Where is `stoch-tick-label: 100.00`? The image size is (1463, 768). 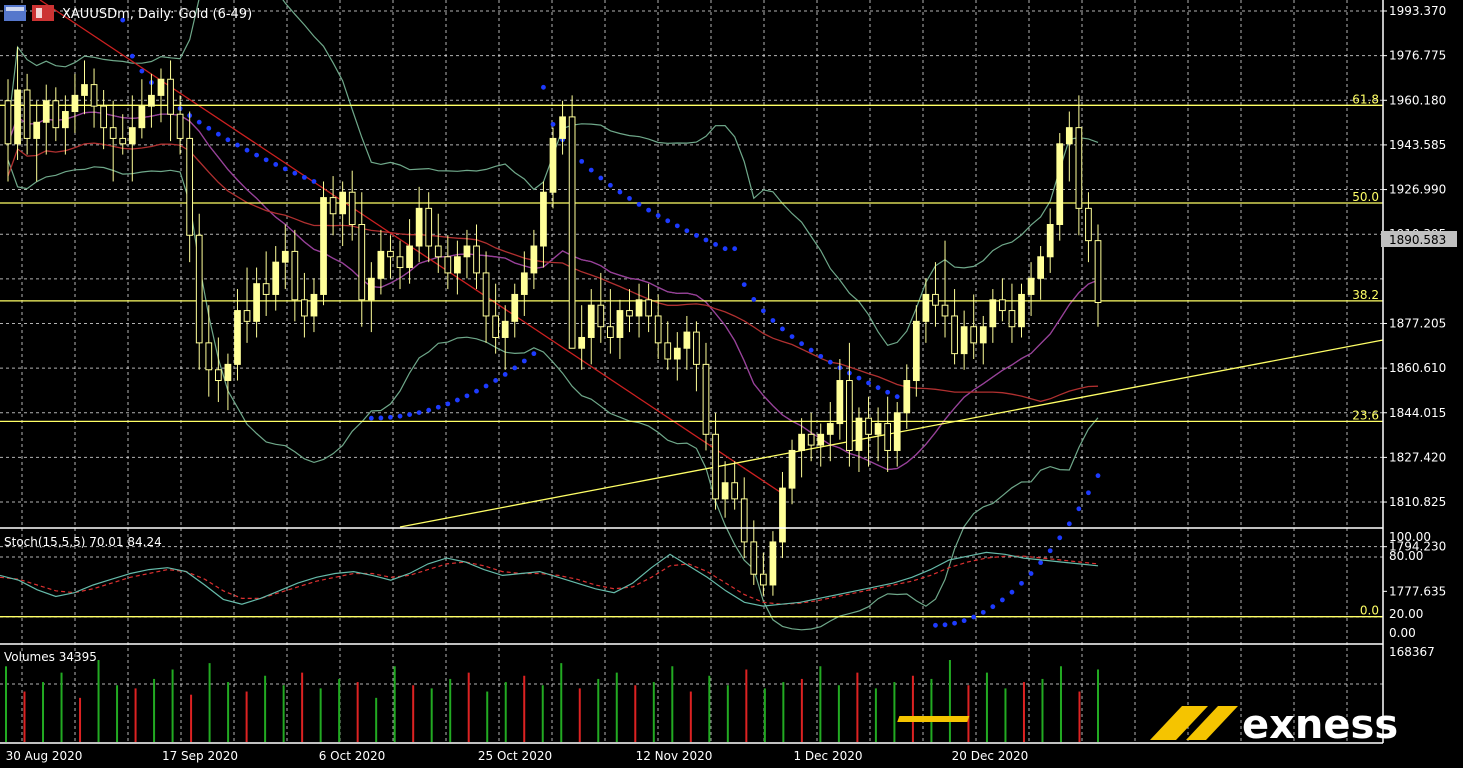
stoch-tick-label: 100.00 is located at coordinates (1410, 537).